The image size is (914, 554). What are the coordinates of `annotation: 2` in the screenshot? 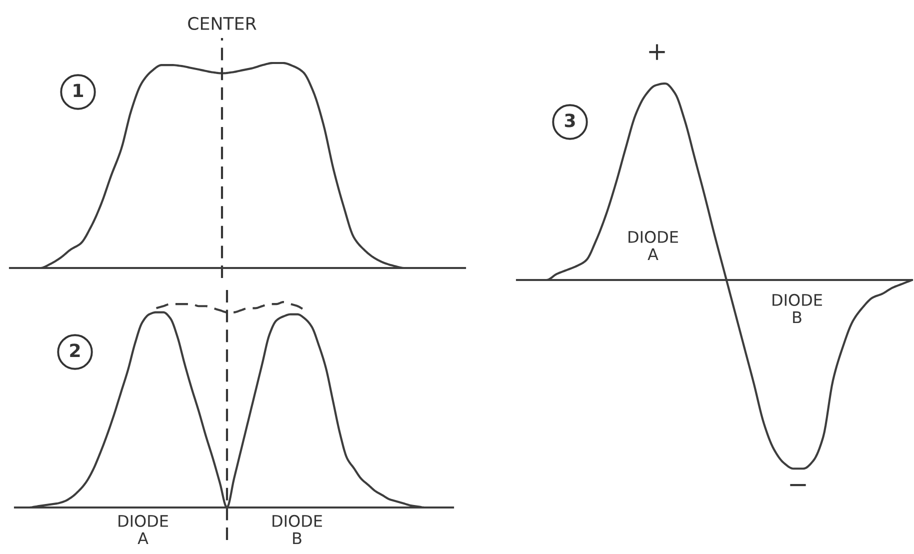 It's located at (75, 350).